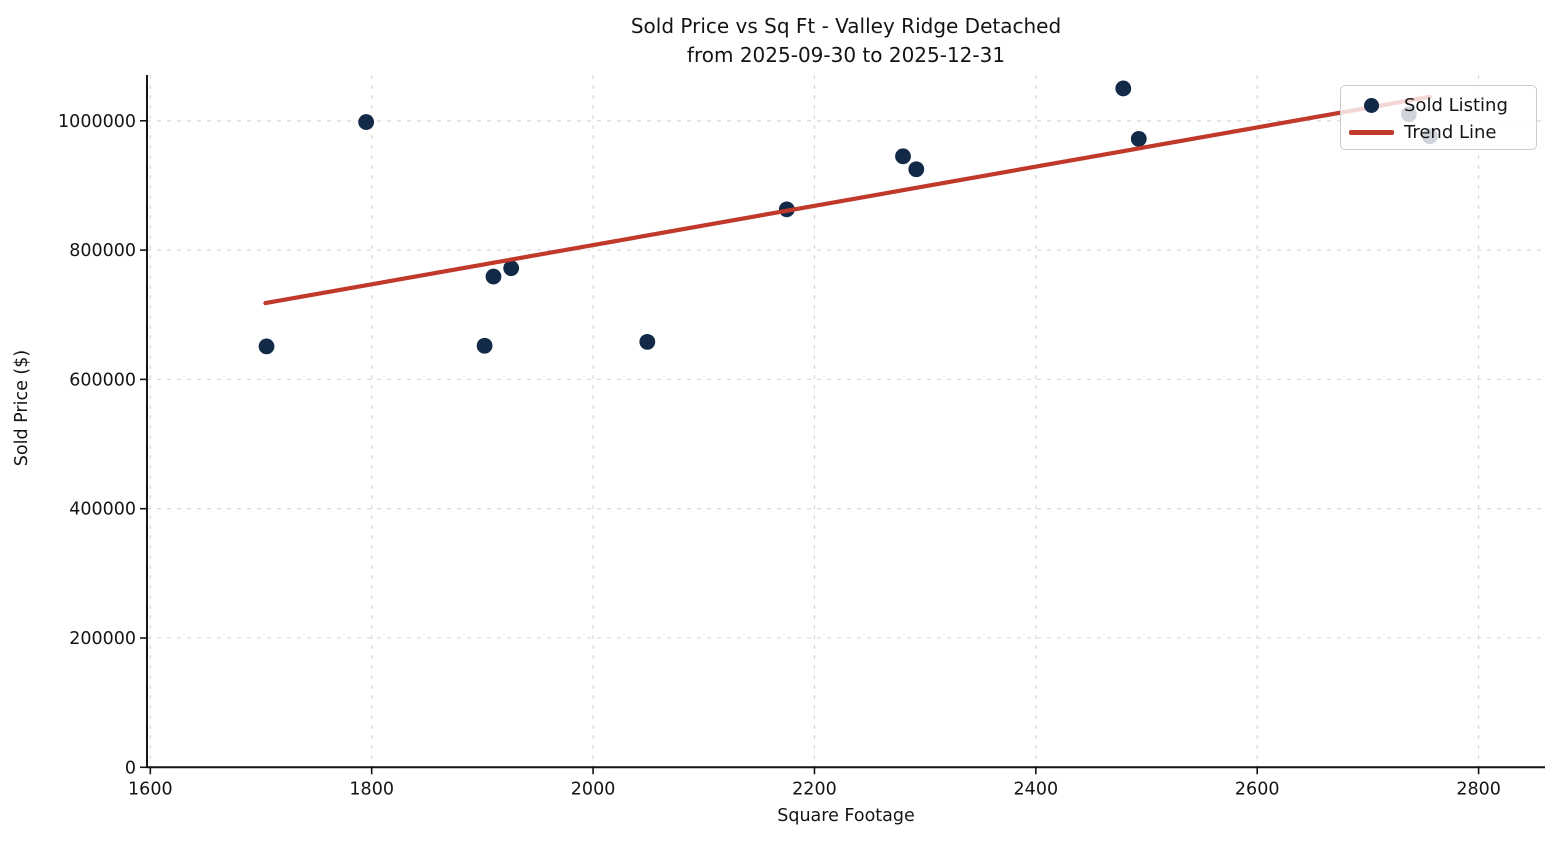 The image size is (1560, 845). I want to click on x-tick-label: 2600, so click(1257, 789).